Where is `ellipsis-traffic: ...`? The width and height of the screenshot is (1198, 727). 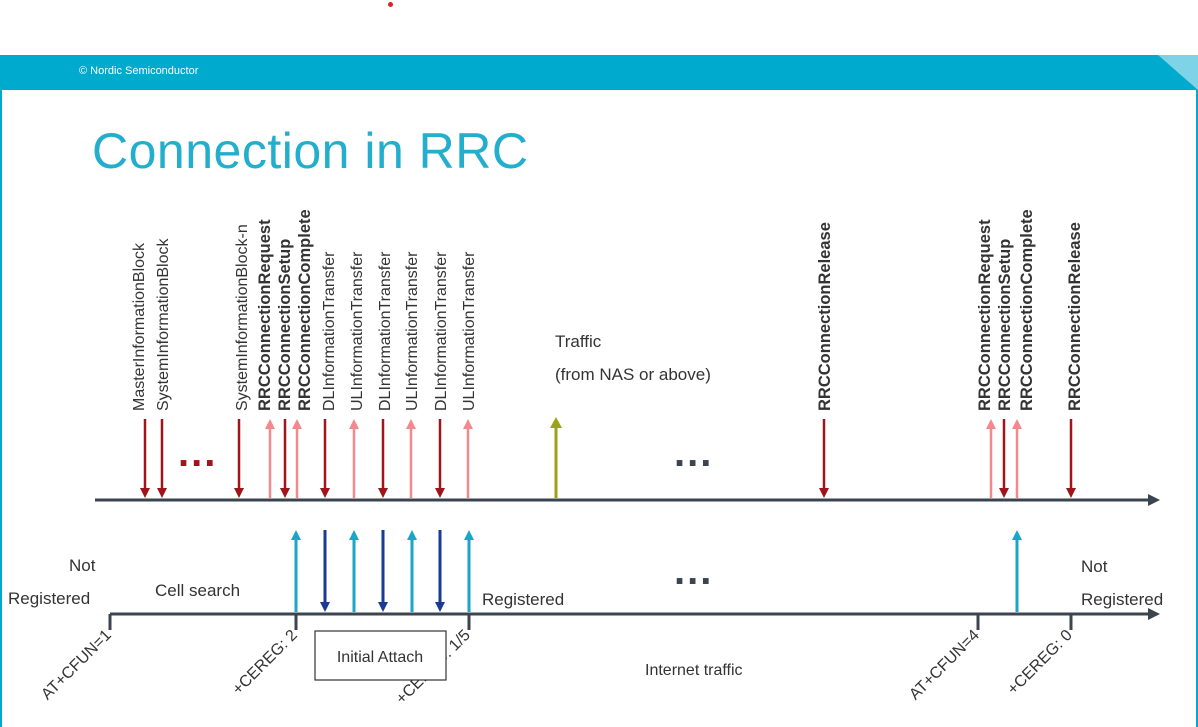 ellipsis-traffic: ... is located at coordinates (693, 453).